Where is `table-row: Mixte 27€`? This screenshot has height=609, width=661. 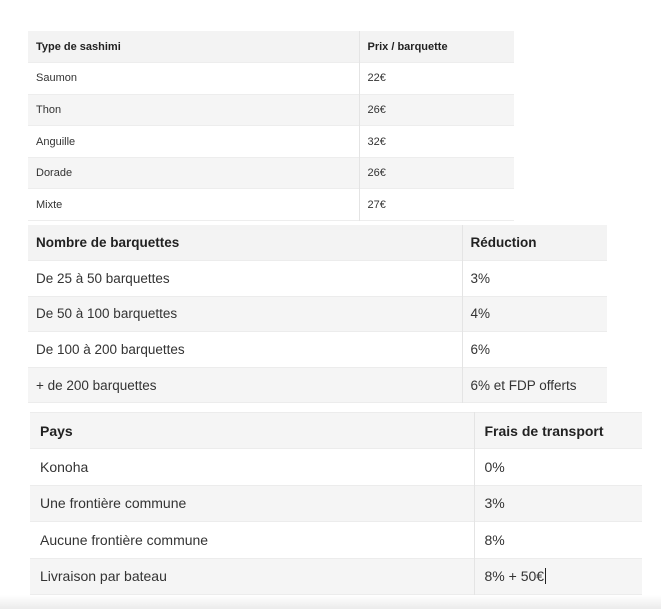
table-row: Mixte 27€ is located at coordinates (271, 204).